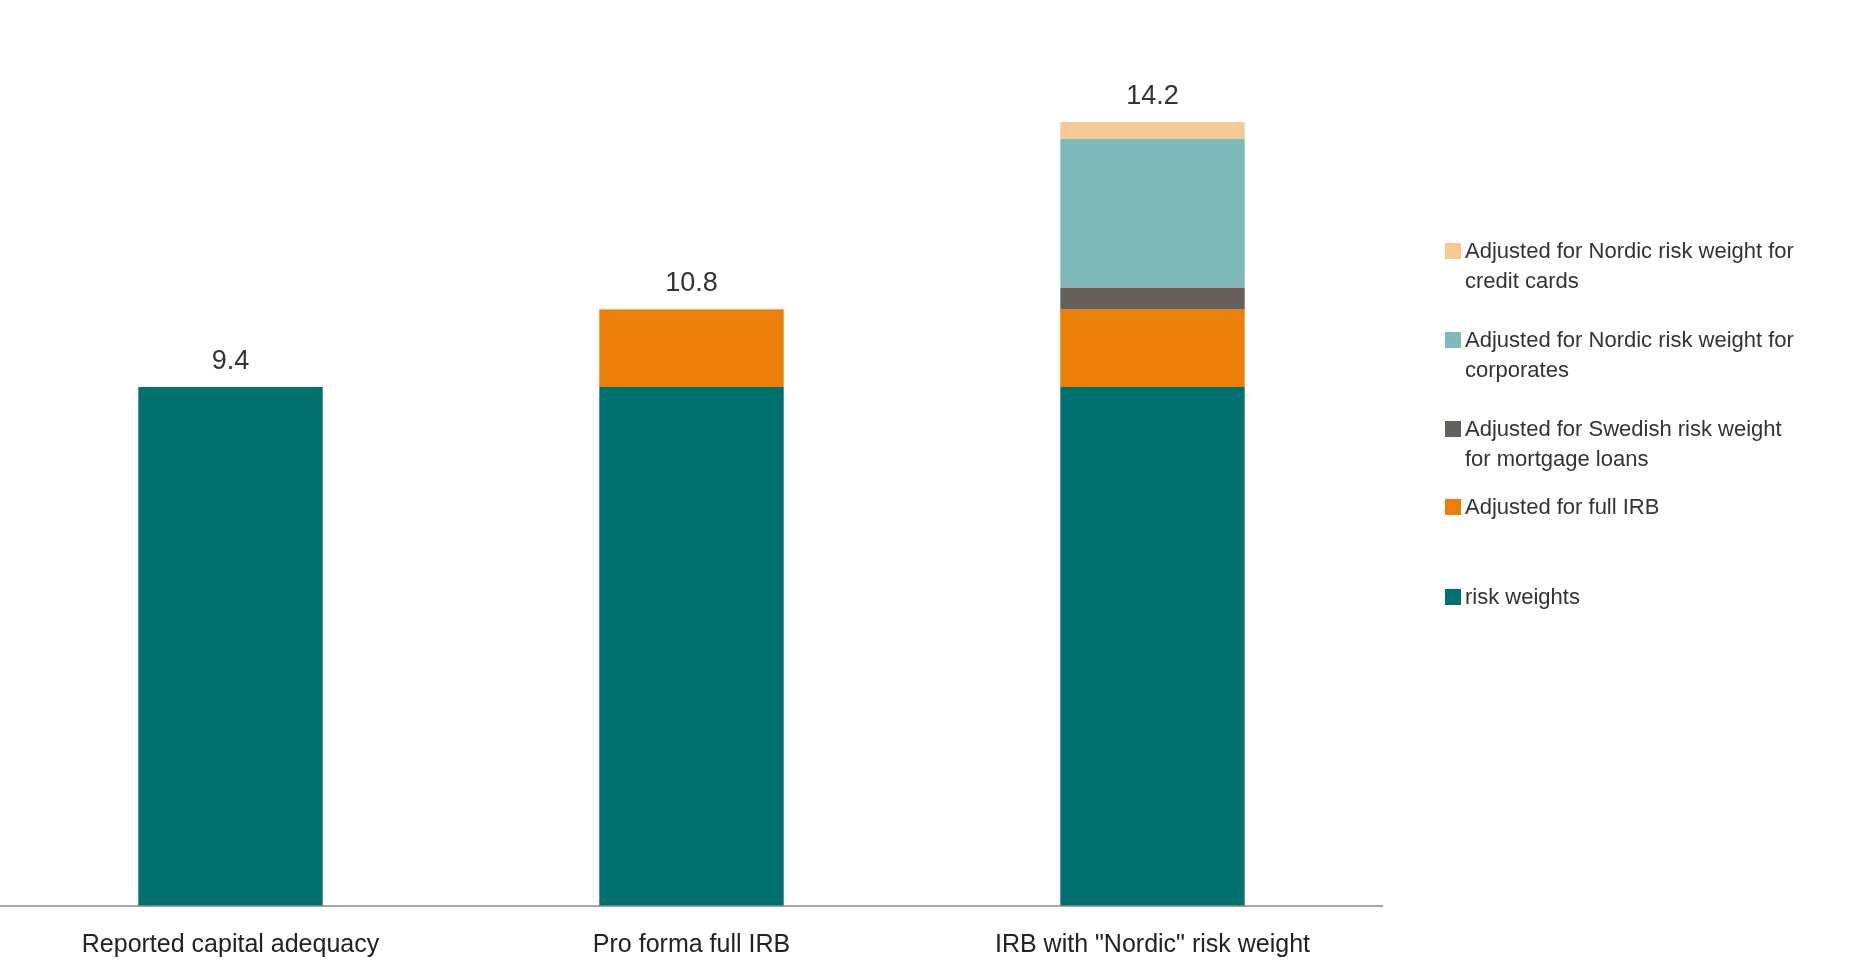 The image size is (1870, 968). I want to click on annotation: 9.4, so click(230, 359).